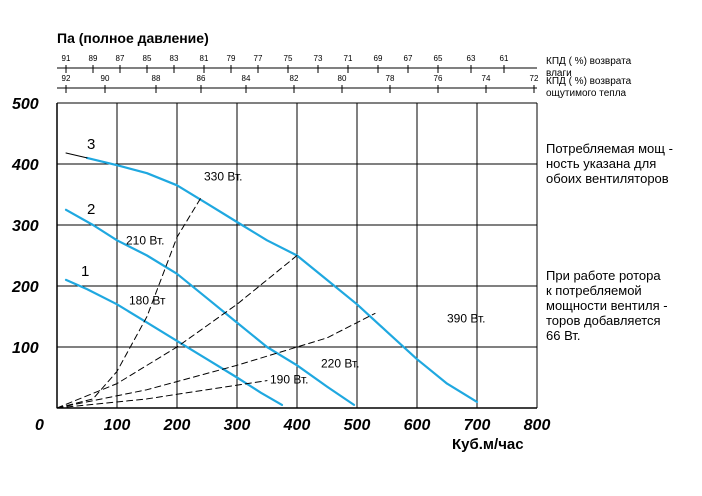  Describe the element at coordinates (607, 178) in the screenshot. I see `power-note-line: обоих вентиляторов` at that location.